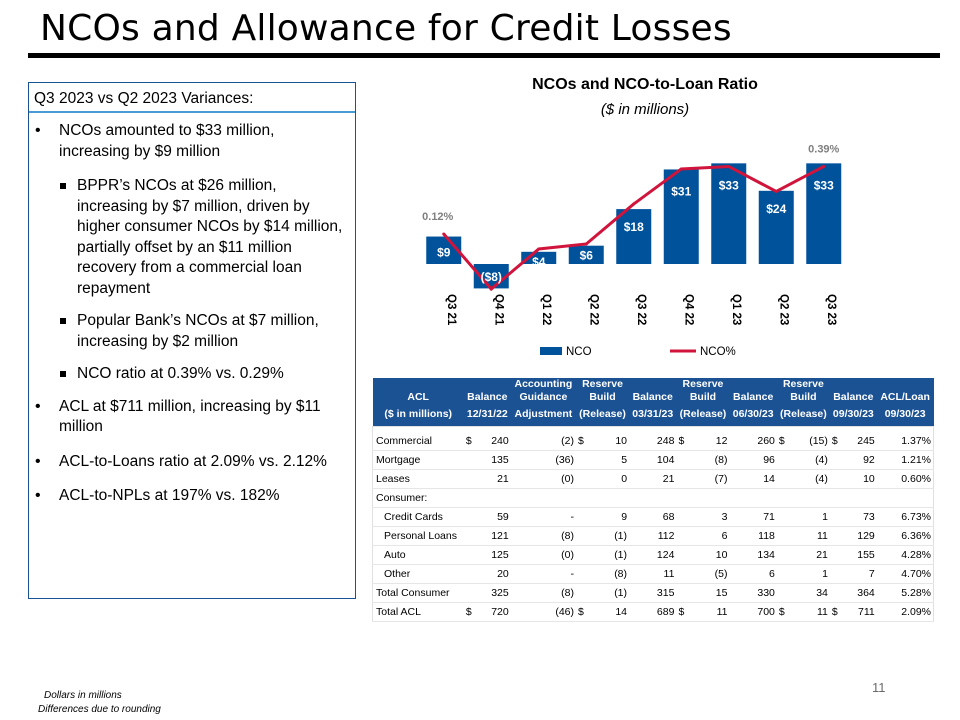 The width and height of the screenshot is (960, 720). I want to click on row-label: Consumer:, so click(418, 498).